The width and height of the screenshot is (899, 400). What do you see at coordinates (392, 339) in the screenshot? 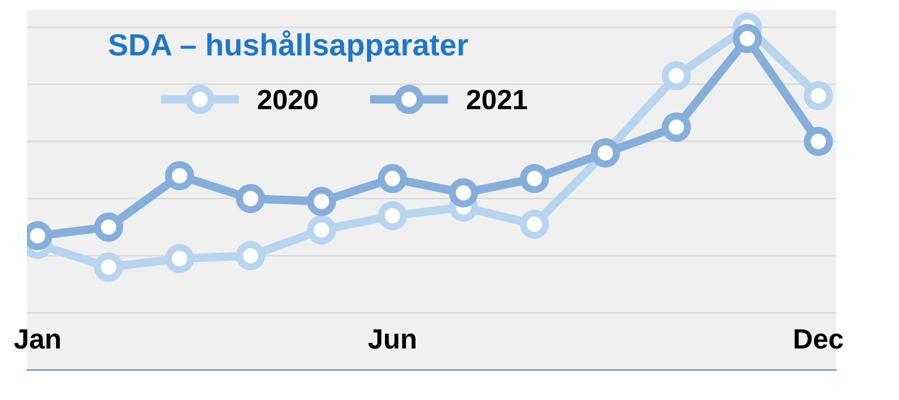
I see `x-tick-label: Jun` at bounding box center [392, 339].